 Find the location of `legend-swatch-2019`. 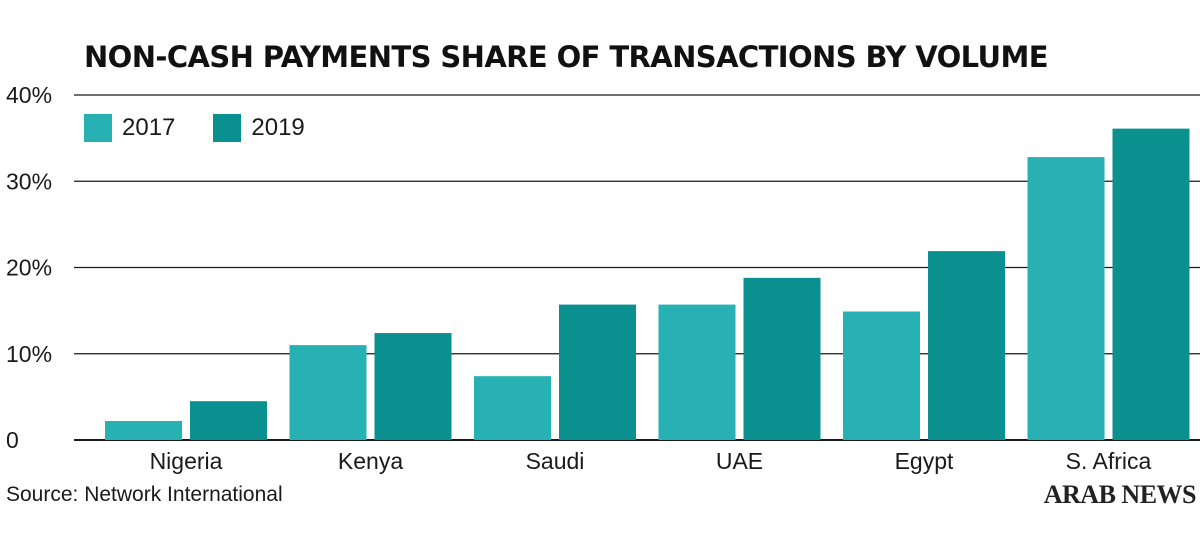

legend-swatch-2019 is located at coordinates (227, 128).